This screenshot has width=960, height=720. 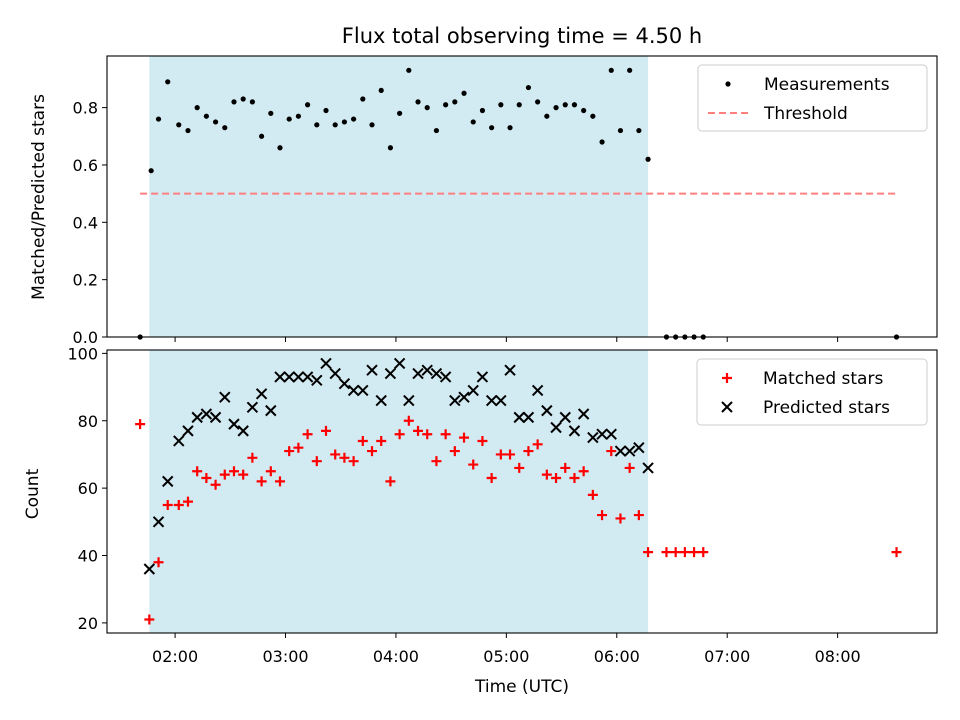 I want to click on y-tick-label: 40, so click(x=88, y=556).